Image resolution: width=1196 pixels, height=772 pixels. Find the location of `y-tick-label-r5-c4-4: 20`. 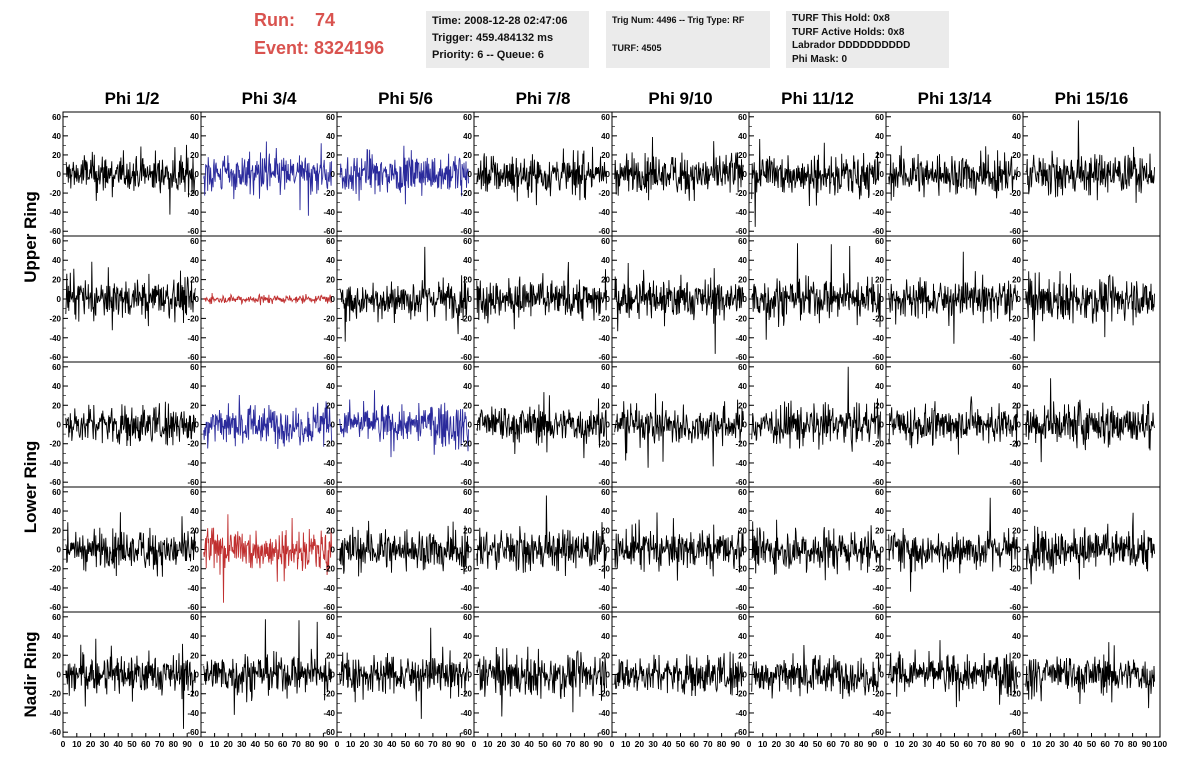

y-tick-label-r5-c4-4: 20 is located at coordinates (467, 655).